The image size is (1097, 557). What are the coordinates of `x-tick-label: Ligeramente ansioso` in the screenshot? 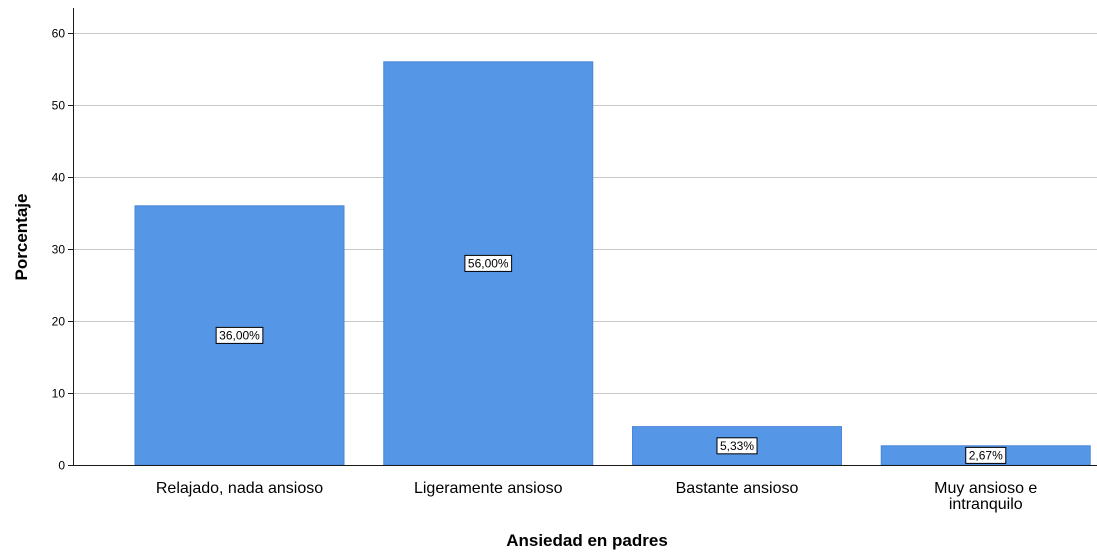 It's located at (488, 488).